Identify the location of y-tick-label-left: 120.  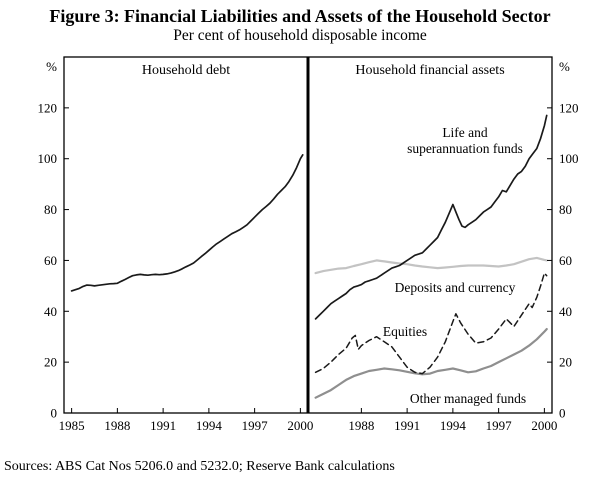
(48, 107).